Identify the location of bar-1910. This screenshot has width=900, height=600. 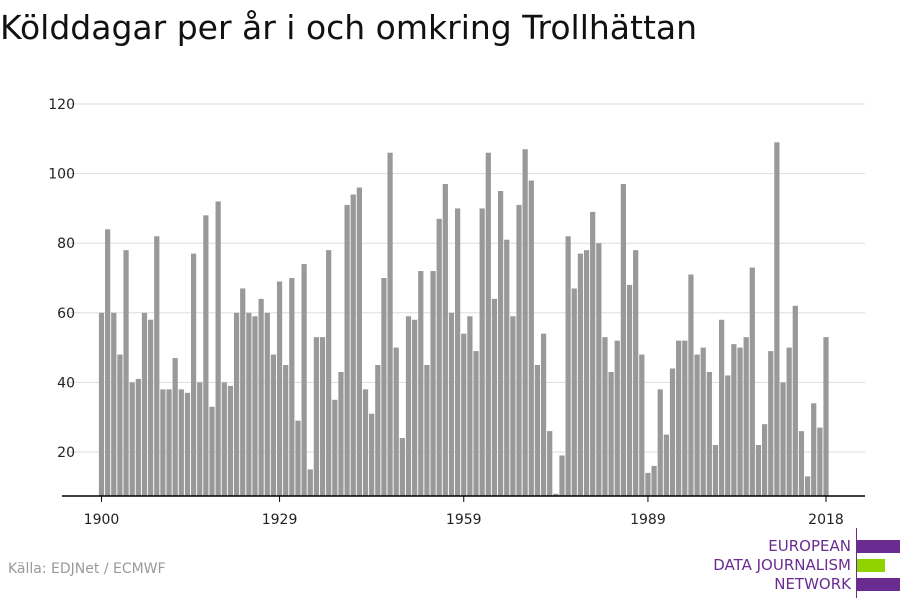
(163, 442).